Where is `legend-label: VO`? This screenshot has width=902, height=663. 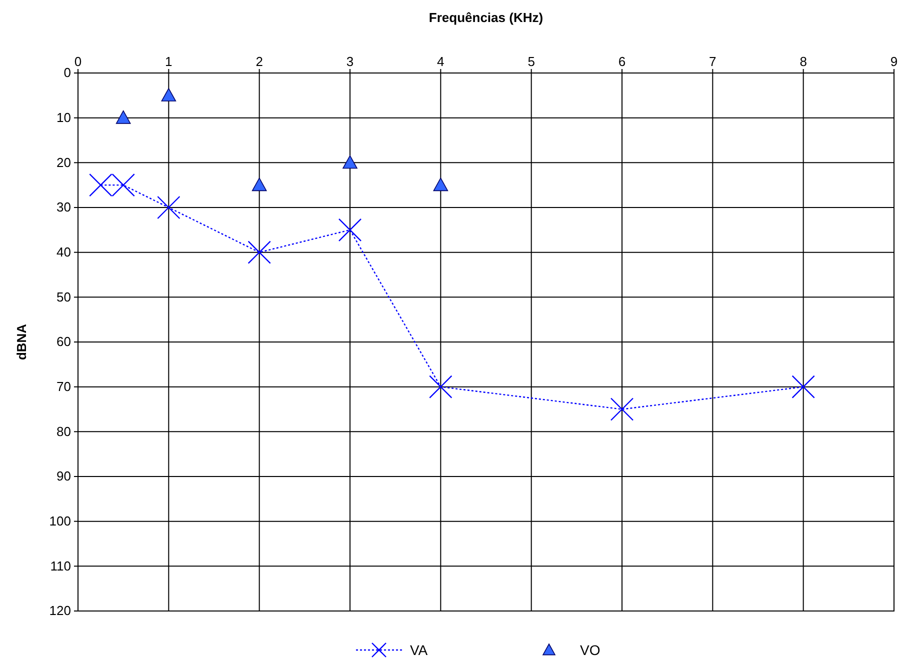 legend-label: VO is located at coordinates (590, 650).